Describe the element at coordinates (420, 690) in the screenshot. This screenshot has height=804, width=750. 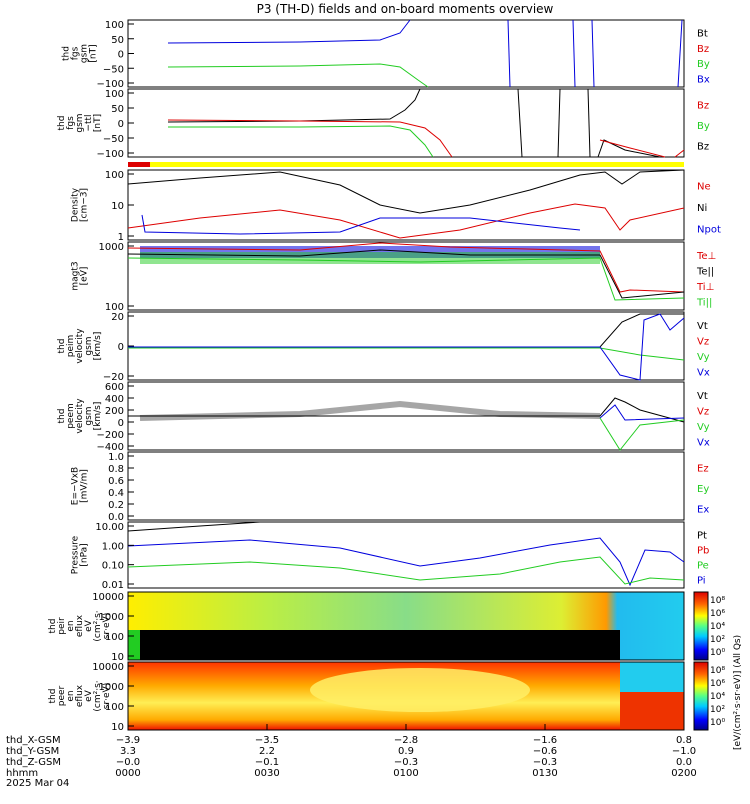
I see `high-flux-yellow` at that location.